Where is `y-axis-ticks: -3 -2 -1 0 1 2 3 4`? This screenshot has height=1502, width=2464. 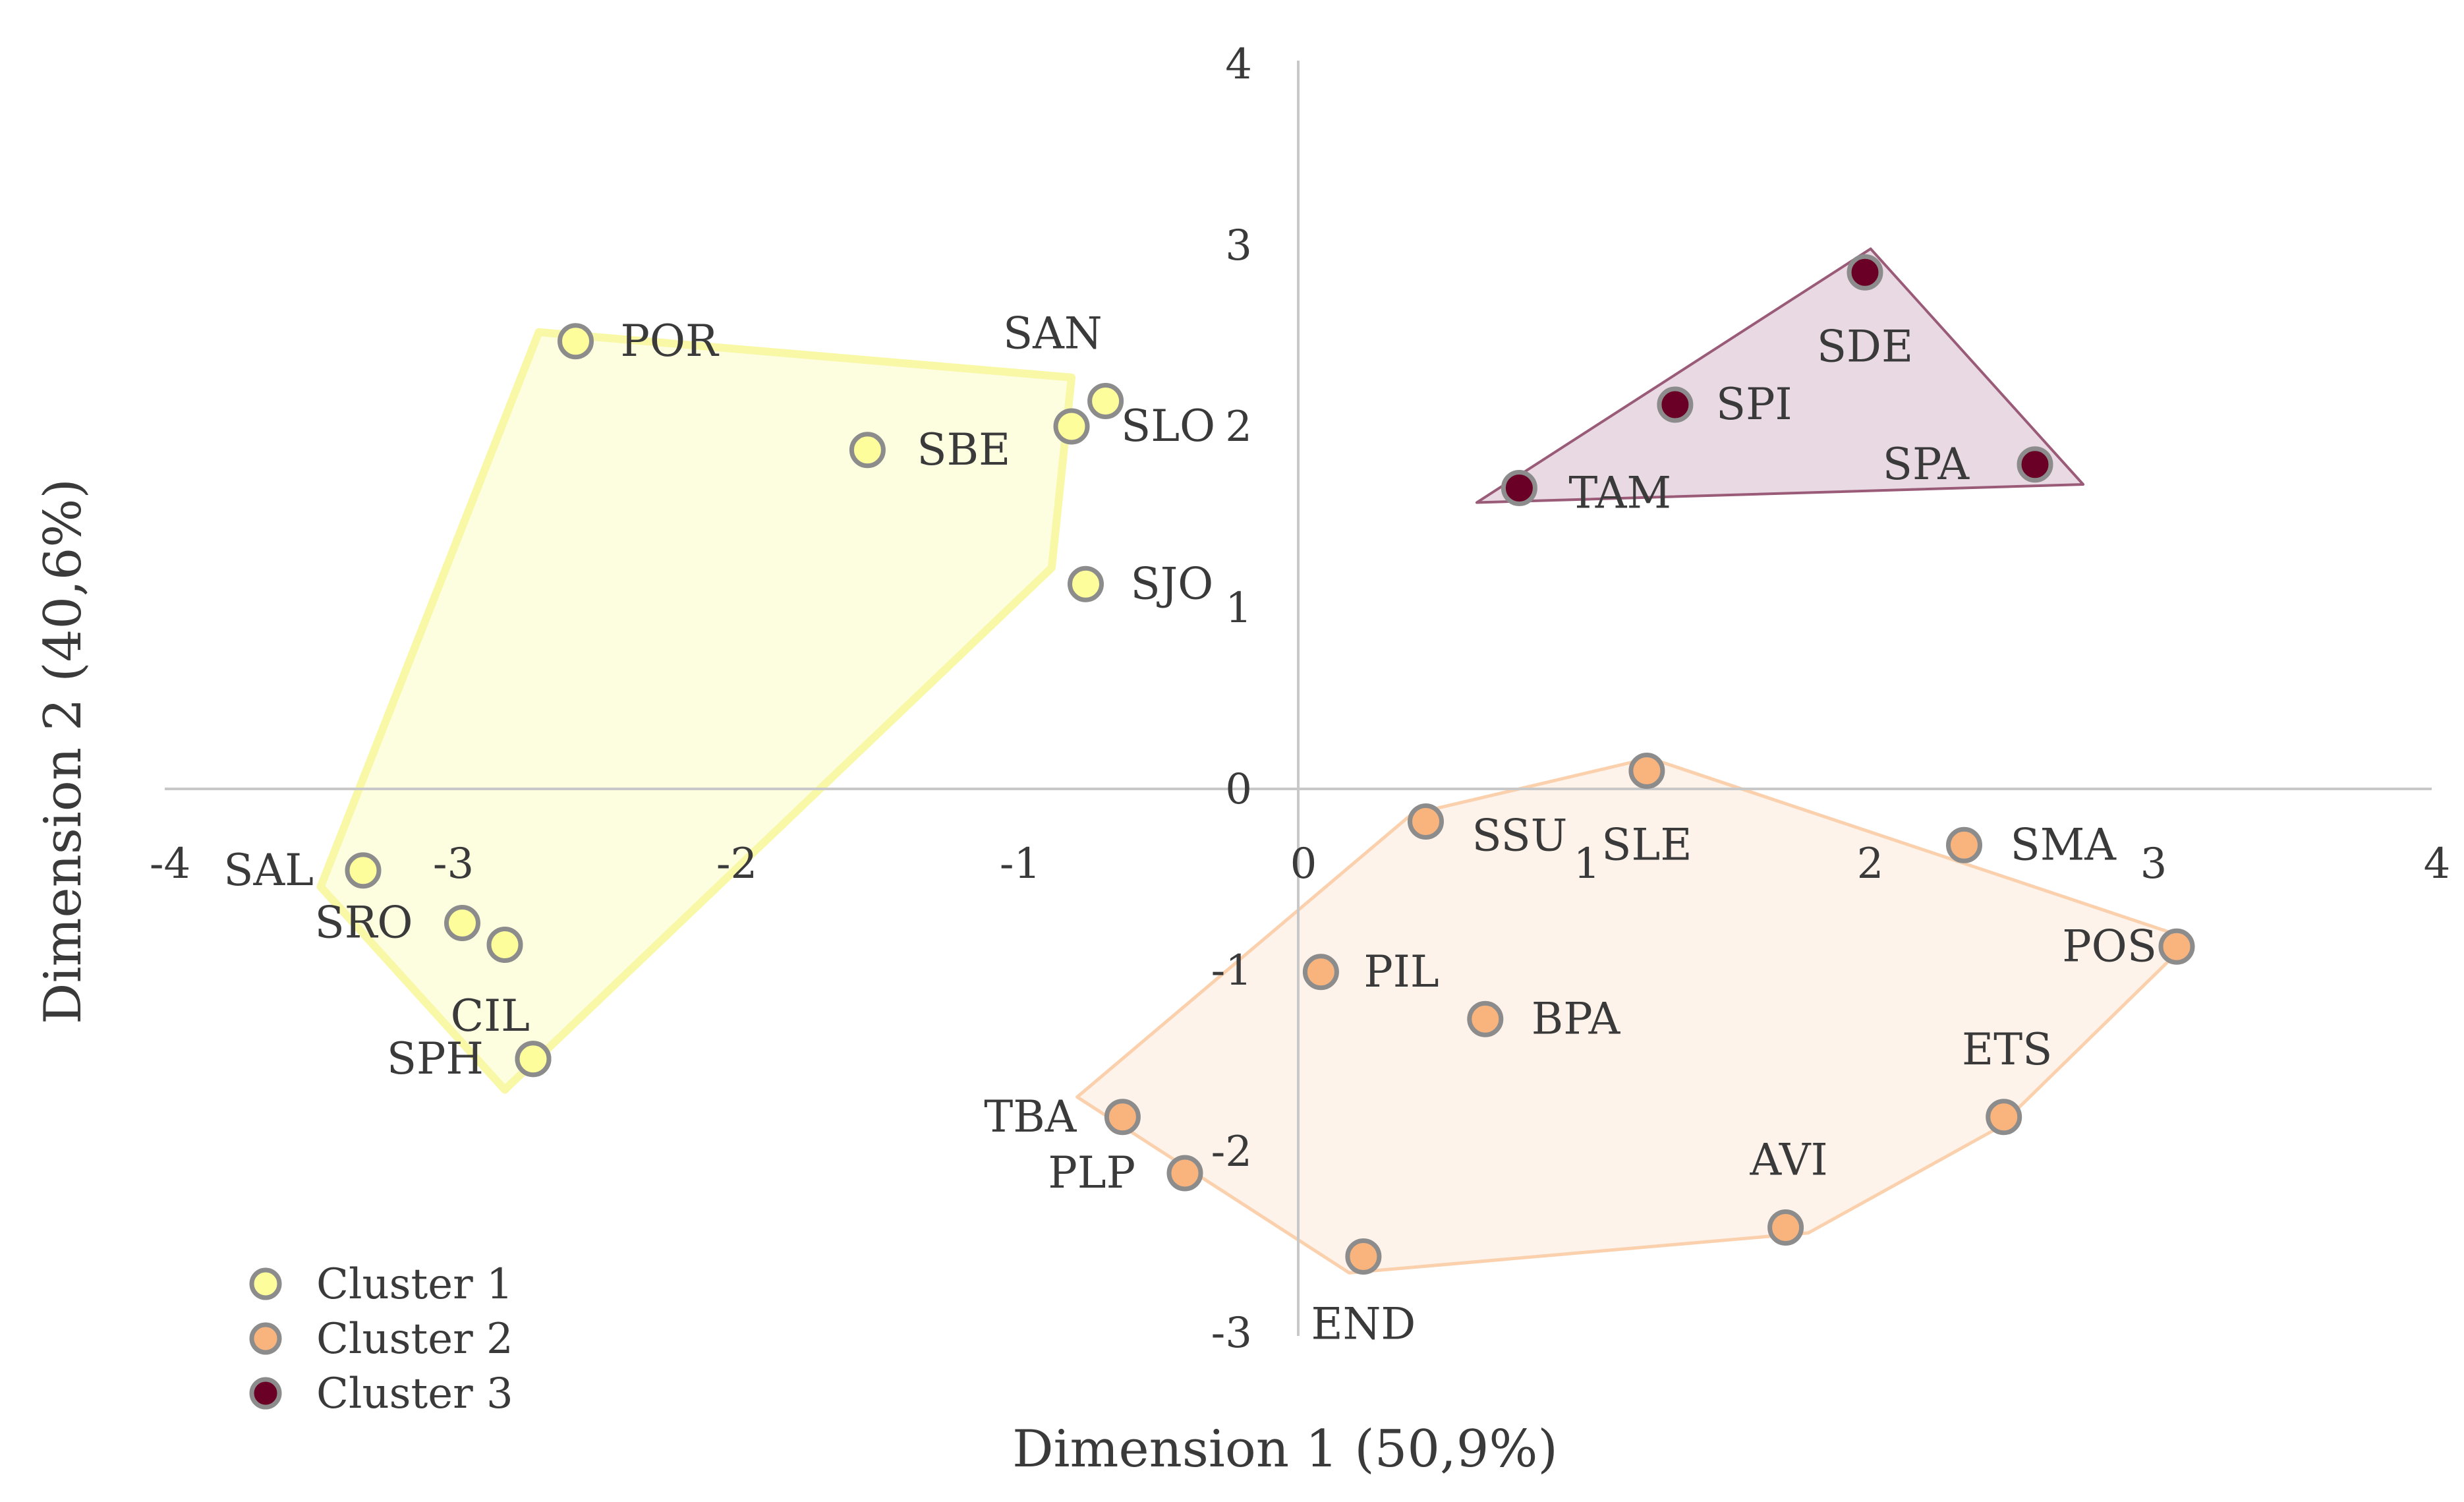 y-axis-ticks: -3 -2 -1 0 1 2 3 4 is located at coordinates (1231, 699).